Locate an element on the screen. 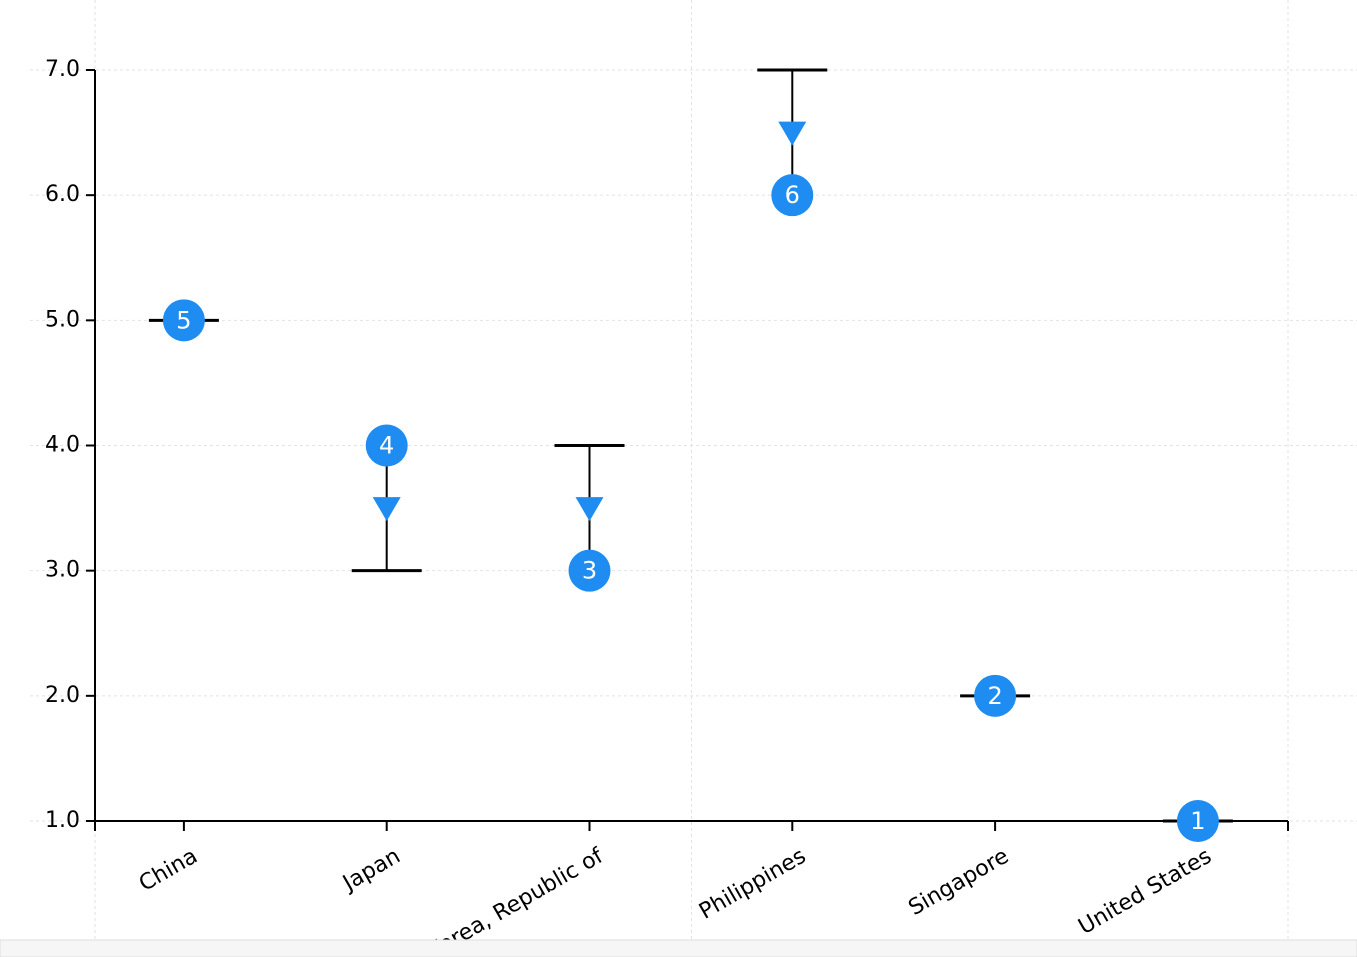 The height and width of the screenshot is (957, 1357). y-tick-label: 7.0 is located at coordinates (62, 69).